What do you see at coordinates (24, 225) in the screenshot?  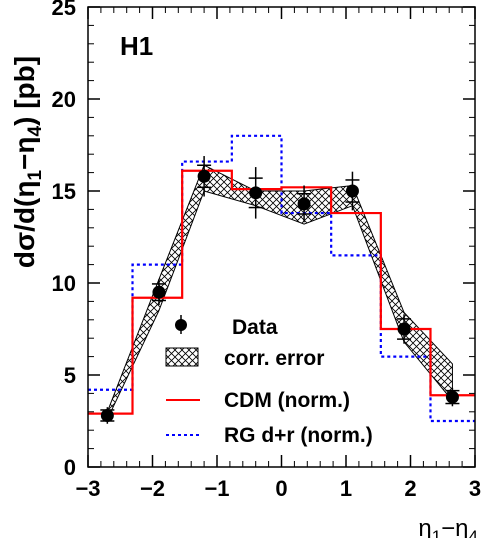 I see `y-axis-title-main: dσ/d(η` at bounding box center [24, 225].